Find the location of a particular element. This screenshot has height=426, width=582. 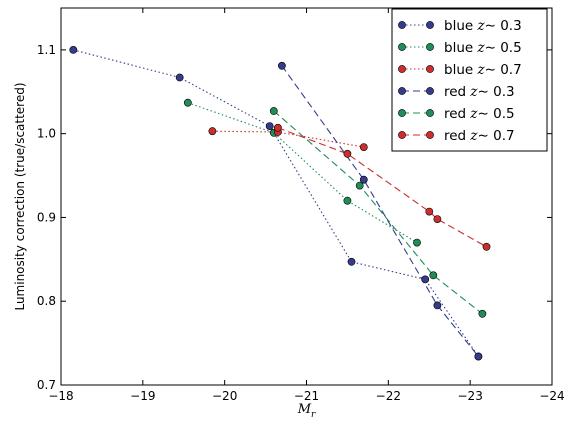

legend-entry: red z∼ 0.5 is located at coordinates (456, 114).